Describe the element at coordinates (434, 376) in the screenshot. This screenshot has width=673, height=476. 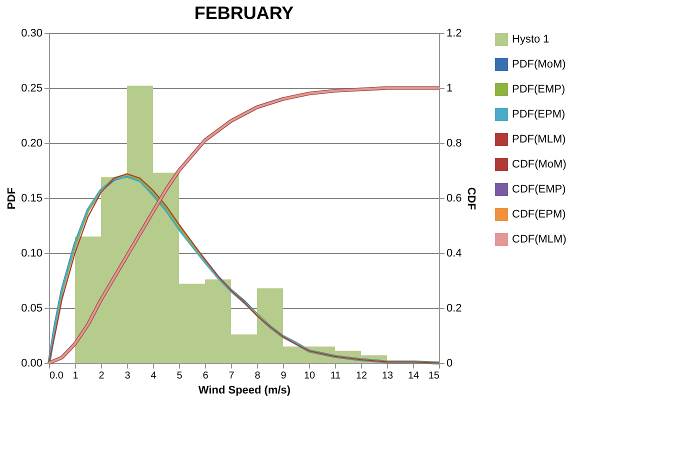
I see `x-tick-label: 15` at that location.